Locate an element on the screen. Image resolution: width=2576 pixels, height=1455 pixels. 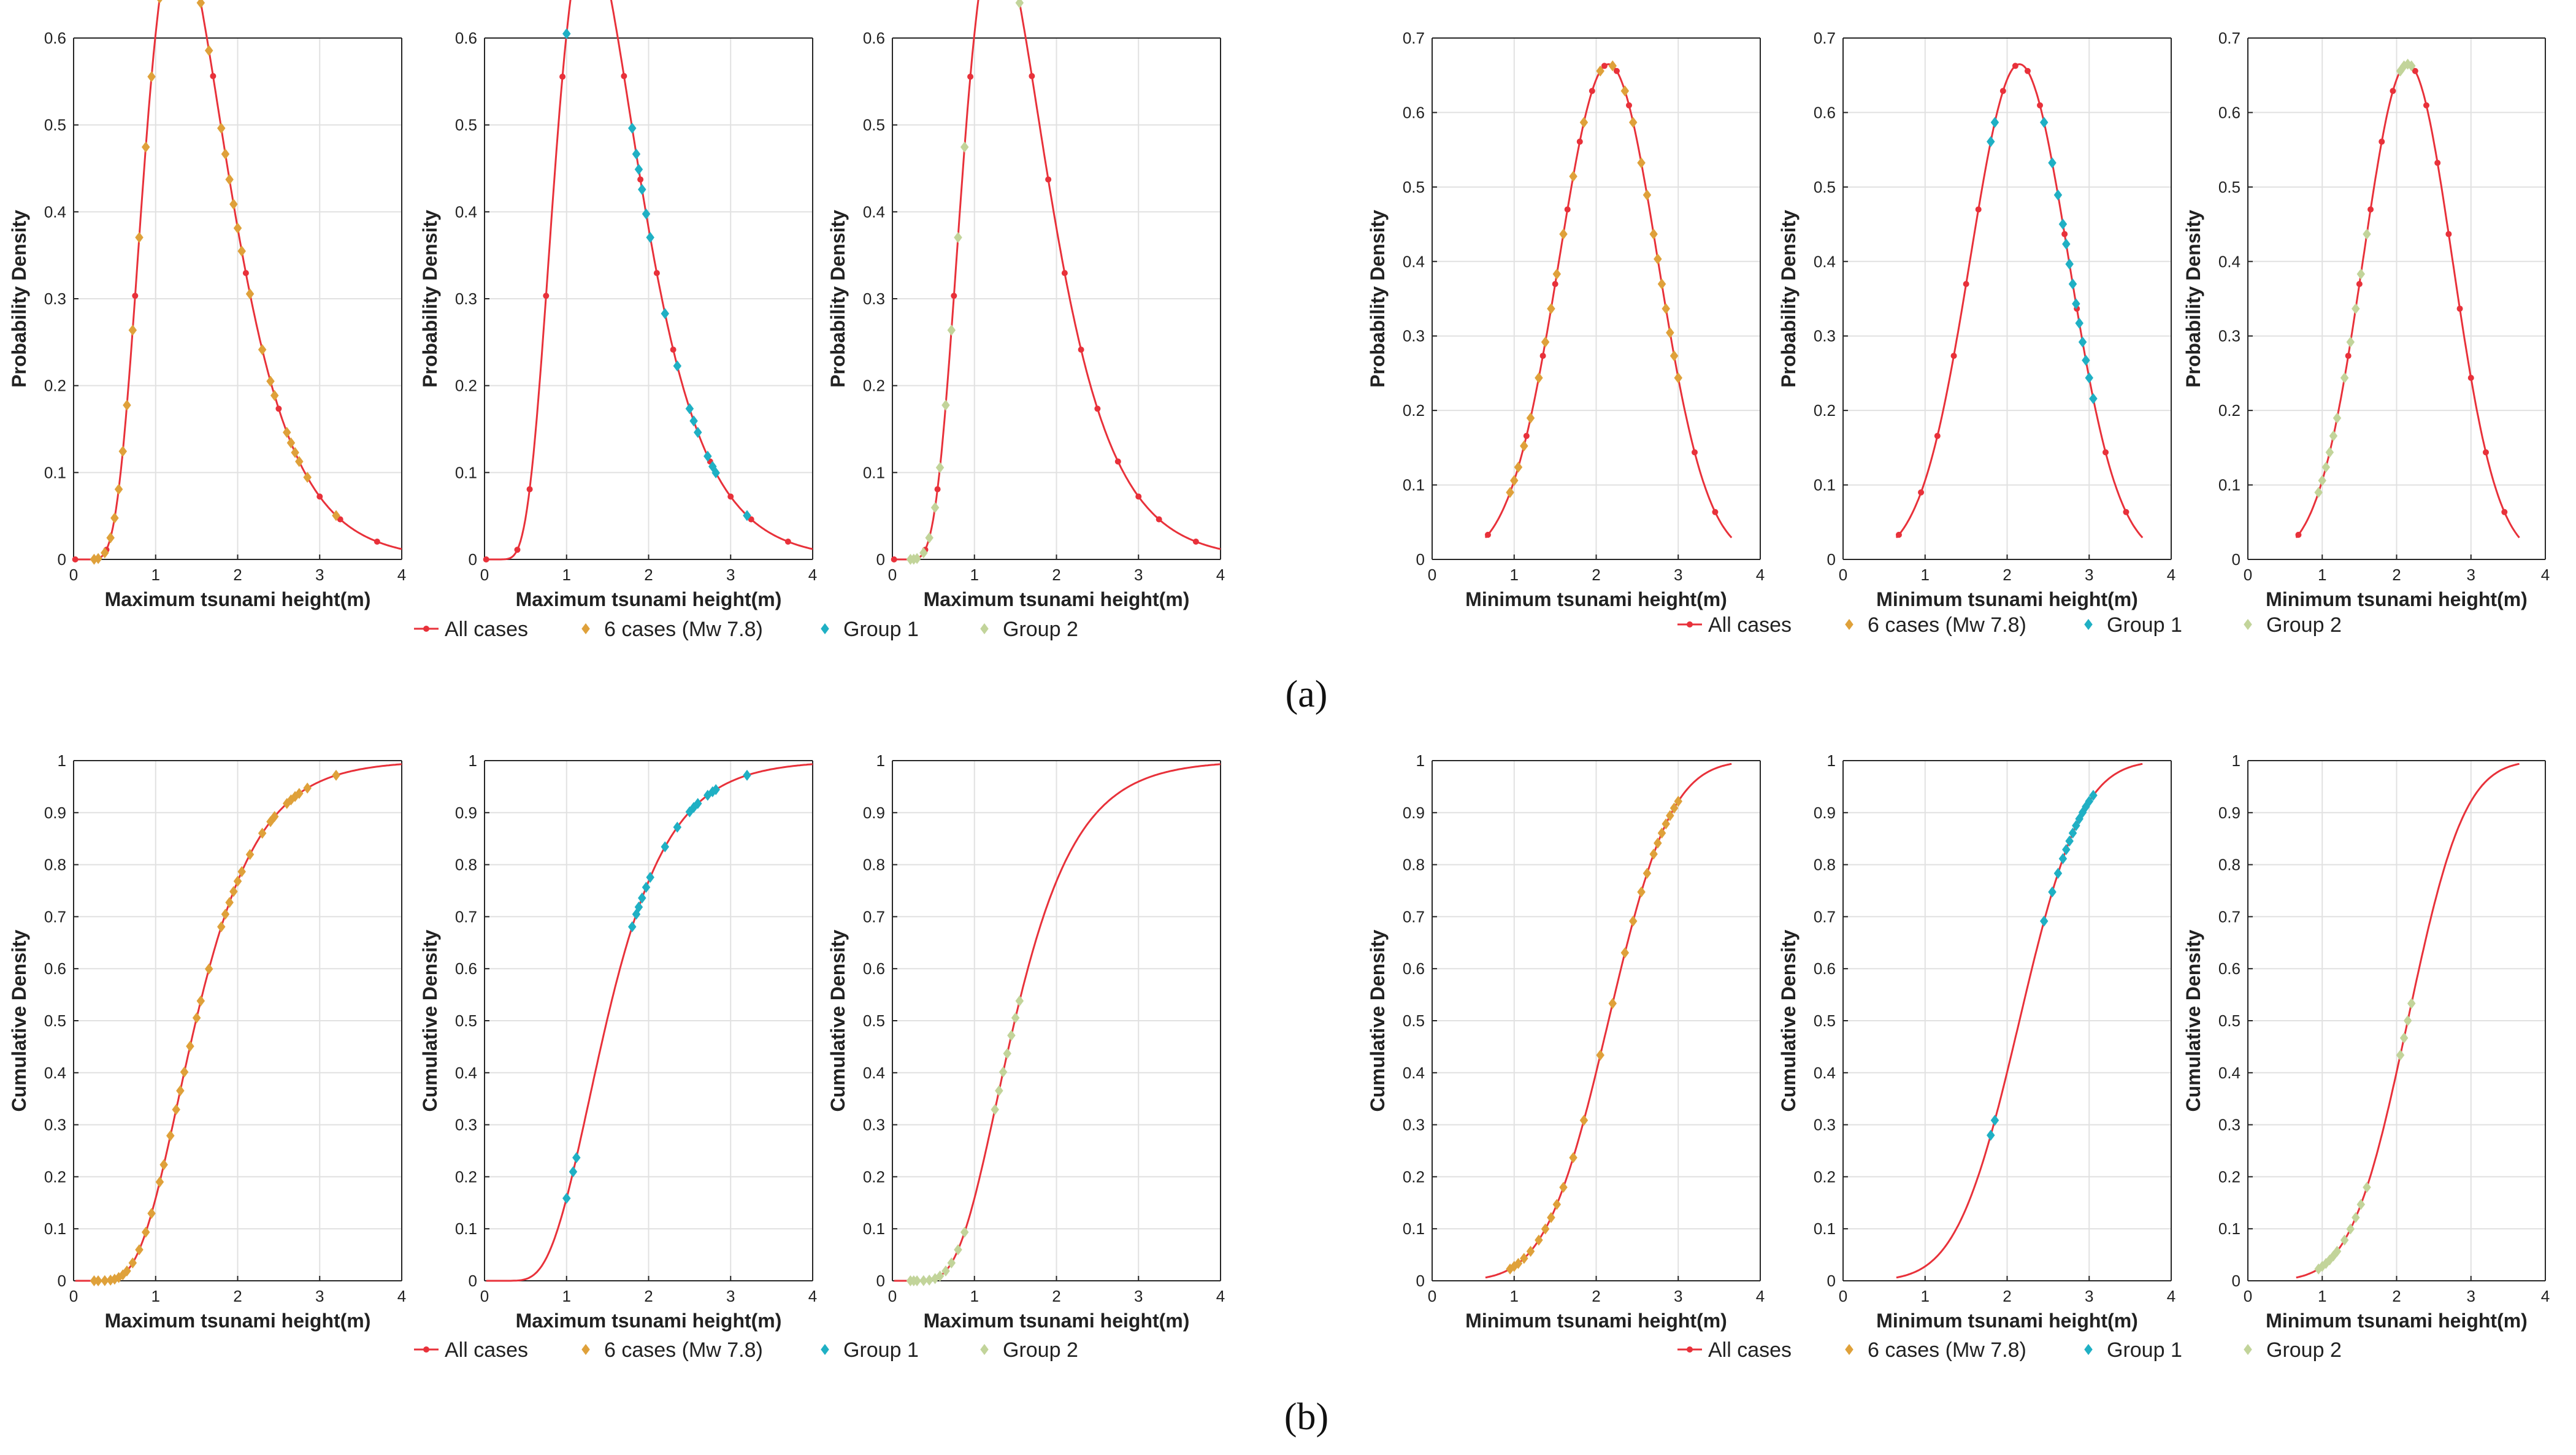
y-tick-label: 0.3 is located at coordinates (55, 1125).